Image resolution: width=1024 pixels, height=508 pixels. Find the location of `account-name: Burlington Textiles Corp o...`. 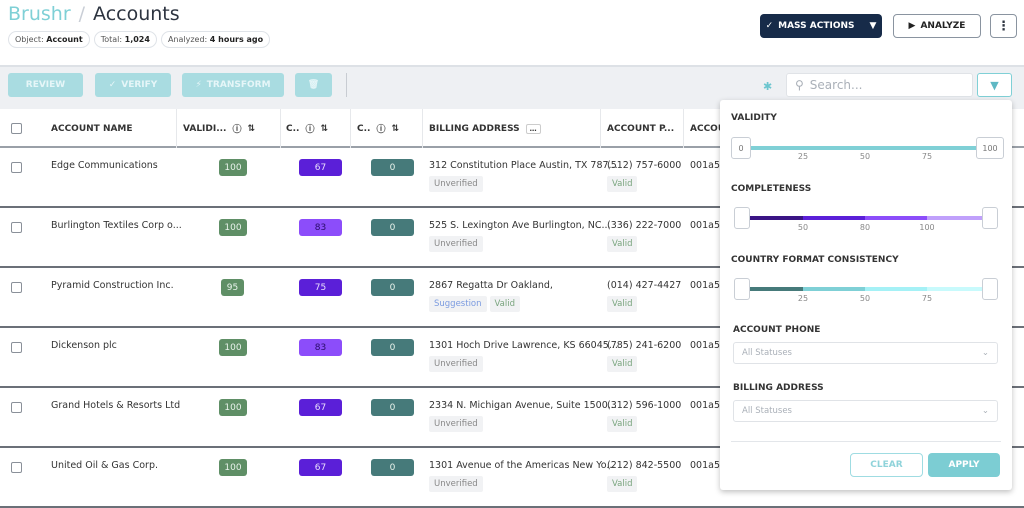

account-name: Burlington Textiles Corp o... is located at coordinates (116, 225).